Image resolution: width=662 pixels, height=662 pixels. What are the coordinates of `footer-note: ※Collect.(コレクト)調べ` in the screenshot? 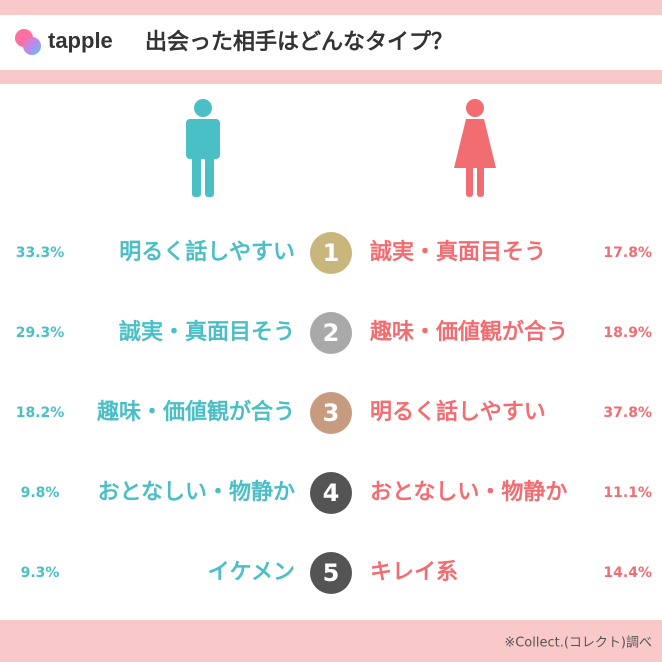 It's located at (578, 643).